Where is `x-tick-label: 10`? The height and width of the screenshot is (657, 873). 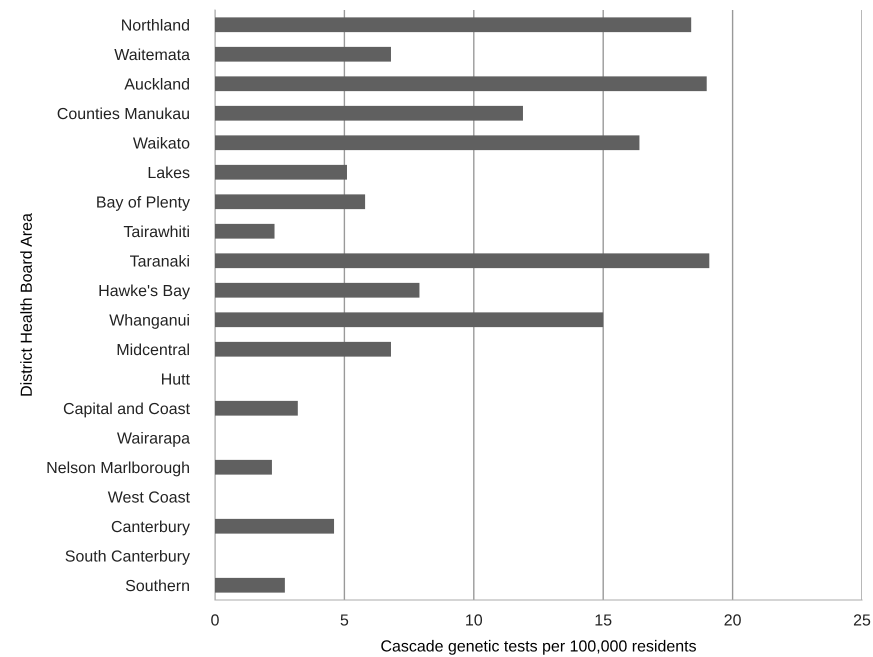 x-tick-label: 10 is located at coordinates (474, 620).